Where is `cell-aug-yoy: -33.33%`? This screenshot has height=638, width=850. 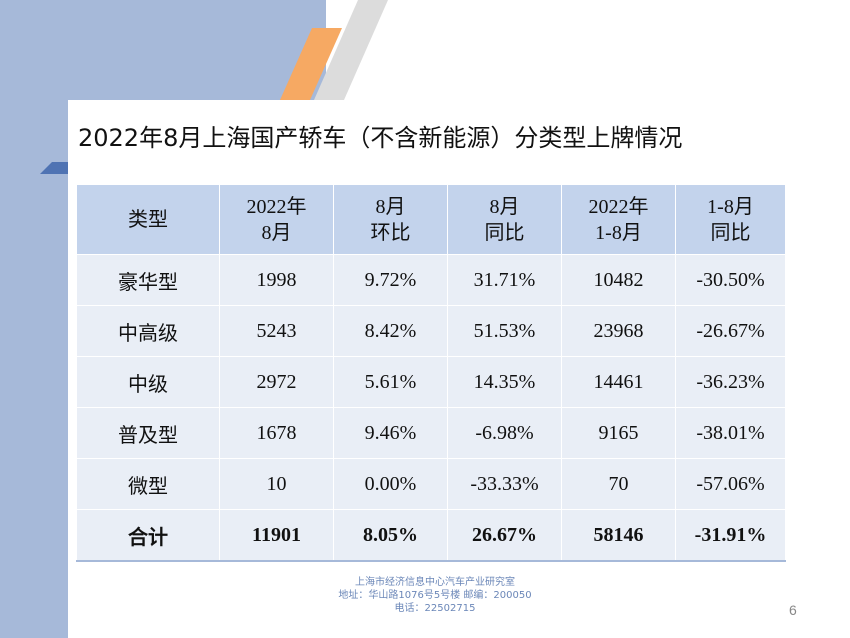 cell-aug-yoy: -33.33% is located at coordinates (504, 484).